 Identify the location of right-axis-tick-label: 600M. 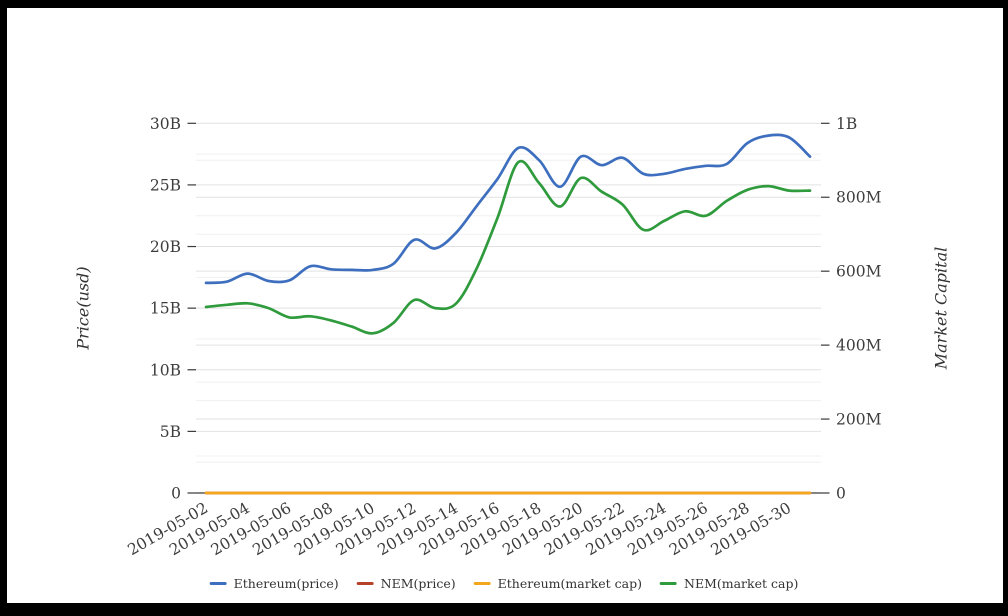
(859, 272).